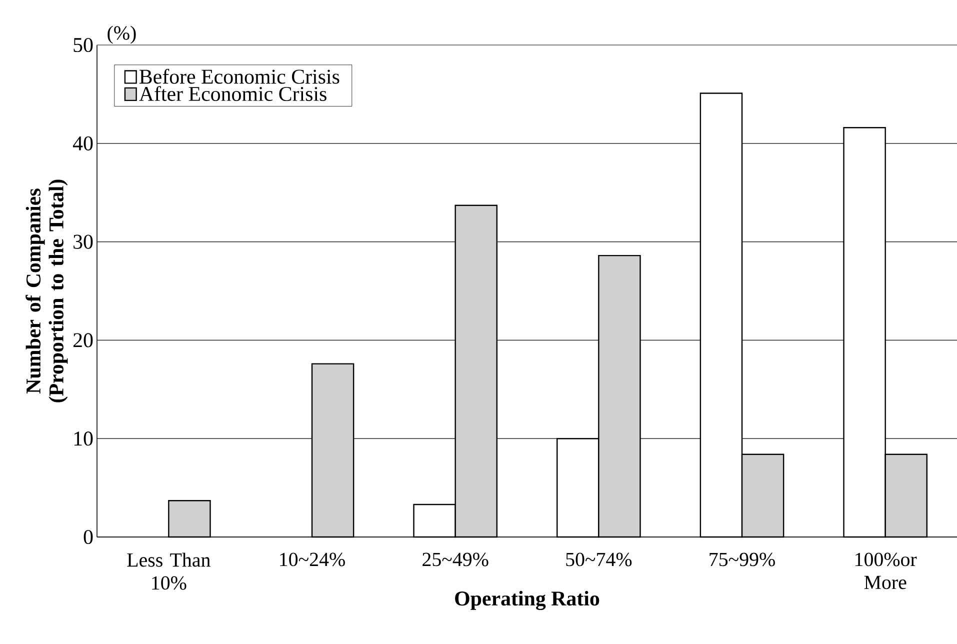 The width and height of the screenshot is (957, 644). Describe the element at coordinates (83, 45) in the screenshot. I see `y-tick-label: 50` at that location.